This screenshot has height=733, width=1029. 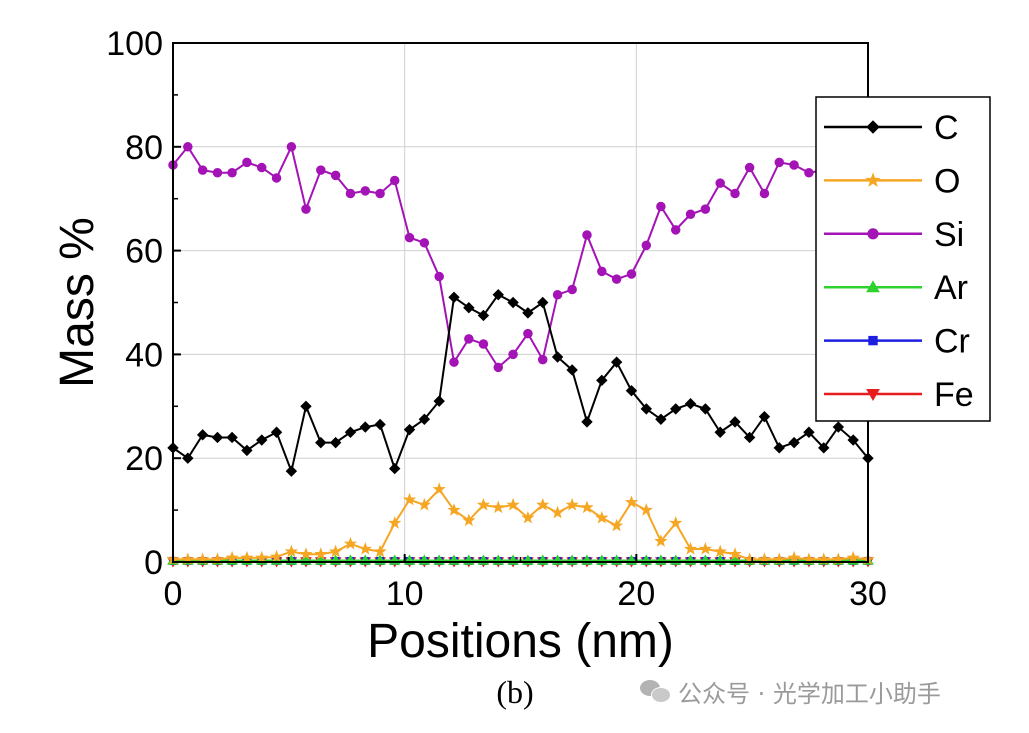 I want to click on y-tick-label: 20, so click(x=144, y=459).